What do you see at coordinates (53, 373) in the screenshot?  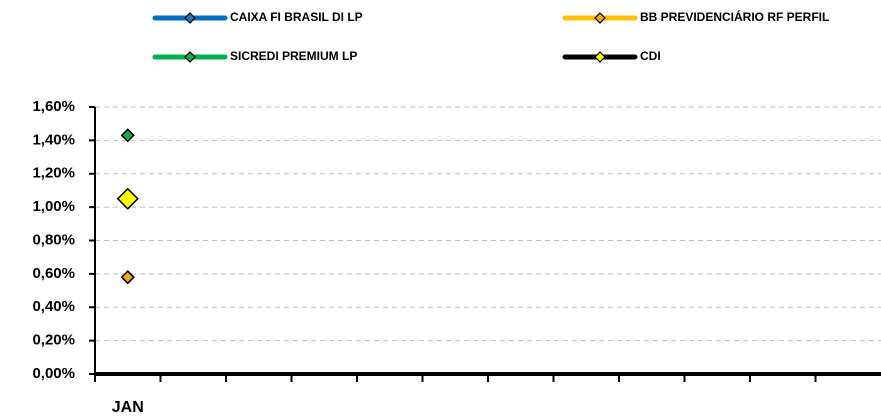 I see `y-tick-label: 0,00%` at bounding box center [53, 373].